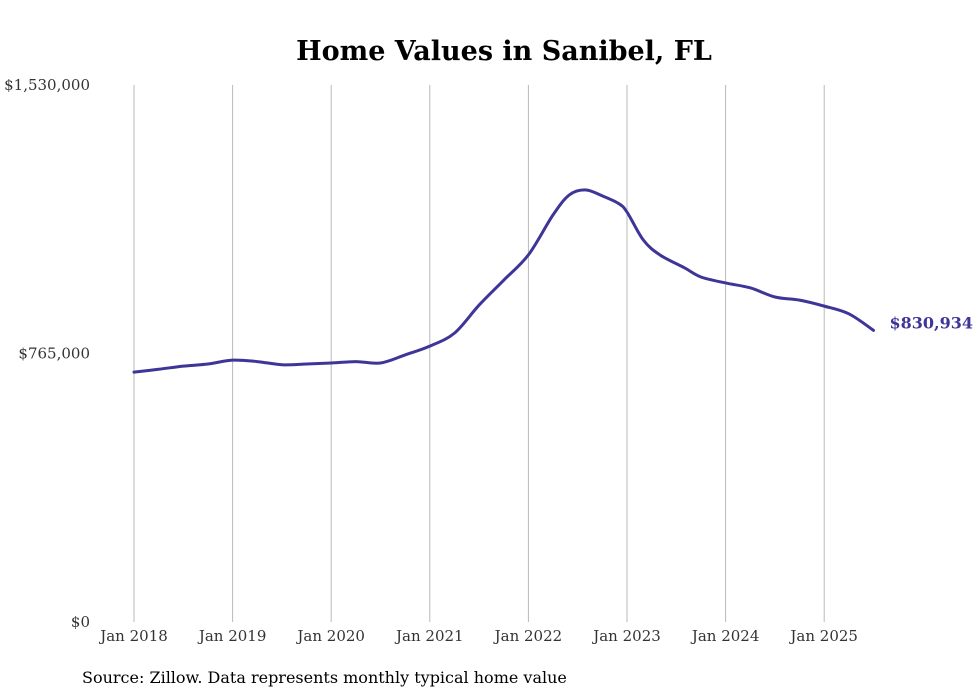 The height and width of the screenshot is (699, 980). What do you see at coordinates (80, 622) in the screenshot?
I see `y-tick-label: $0` at bounding box center [80, 622].